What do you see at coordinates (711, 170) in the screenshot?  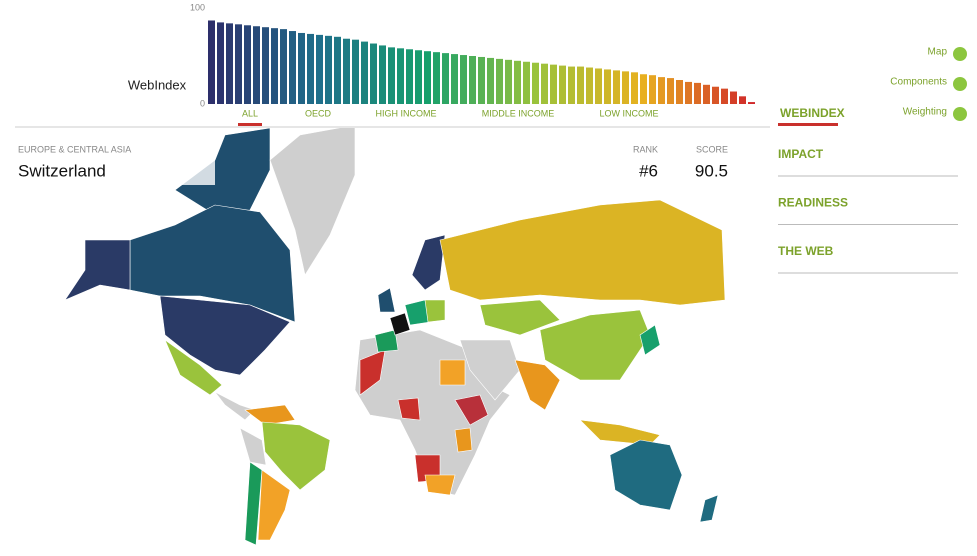 I see `score: 90.5` at bounding box center [711, 170].